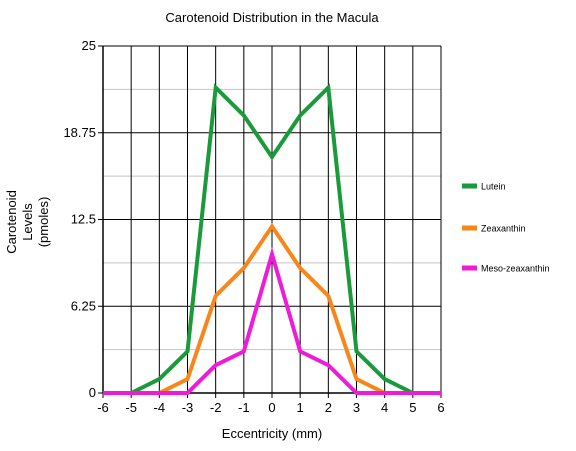  Describe the element at coordinates (272, 17) in the screenshot. I see `chart-title: Carotenoid Distribution in the Macula` at that location.